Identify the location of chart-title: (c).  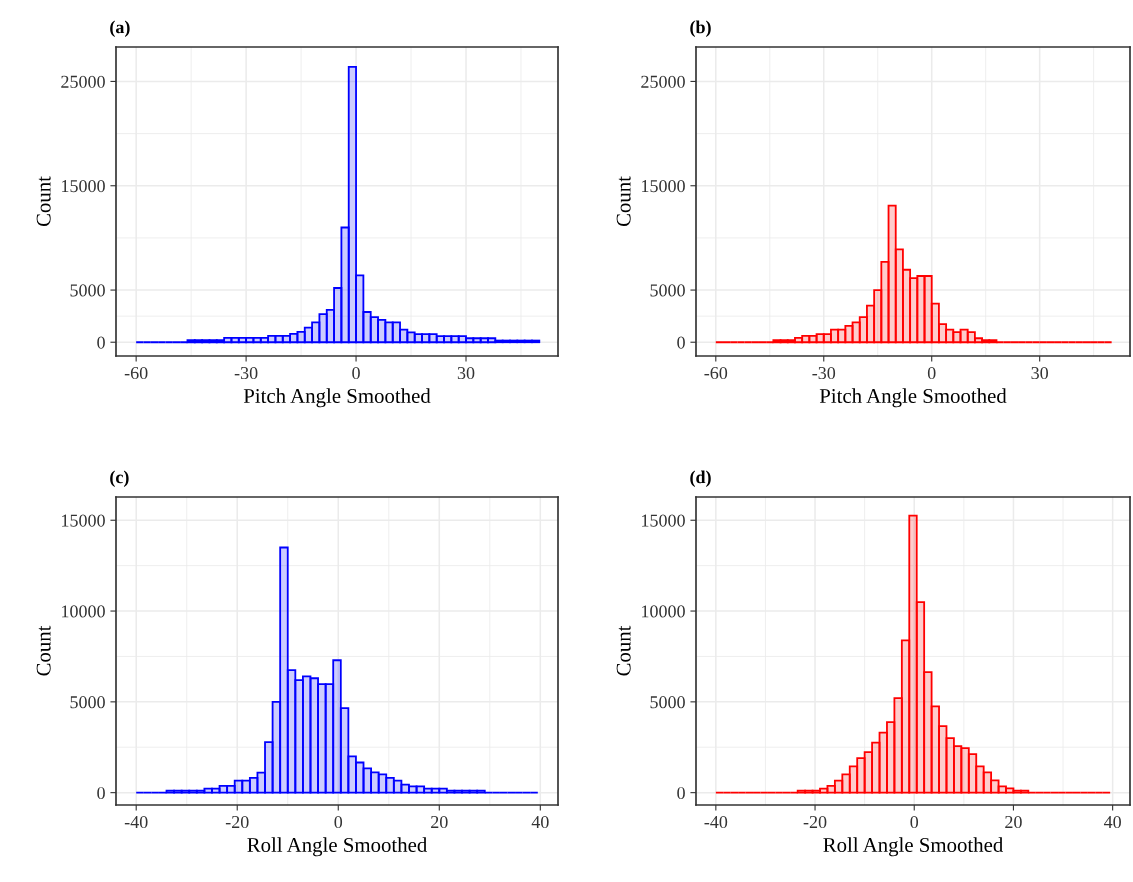
(119, 478).